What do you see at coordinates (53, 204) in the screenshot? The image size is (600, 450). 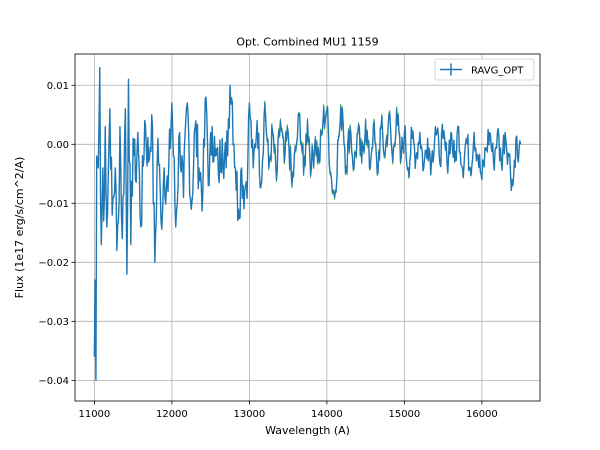 I see `y-tick-label: −0.01` at bounding box center [53, 204].